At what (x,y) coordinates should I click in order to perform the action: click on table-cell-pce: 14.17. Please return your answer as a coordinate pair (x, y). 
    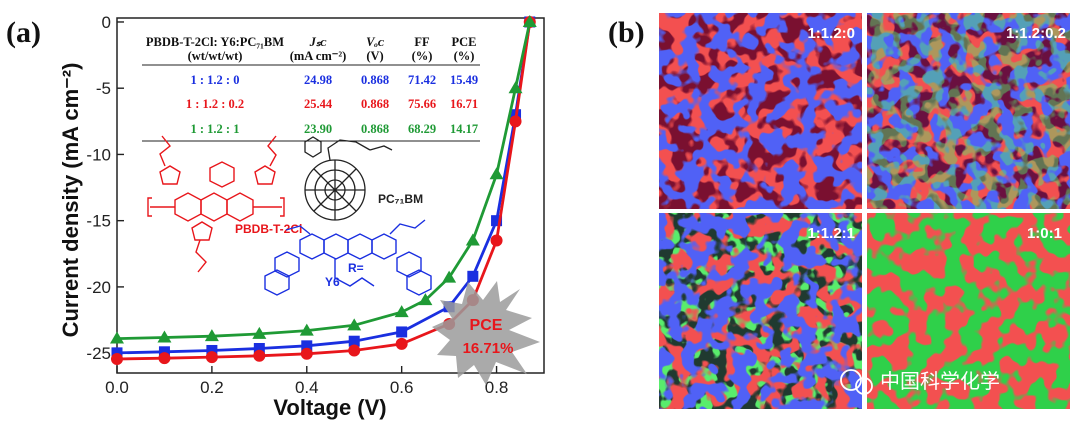
    Looking at the image, I should click on (464, 129).